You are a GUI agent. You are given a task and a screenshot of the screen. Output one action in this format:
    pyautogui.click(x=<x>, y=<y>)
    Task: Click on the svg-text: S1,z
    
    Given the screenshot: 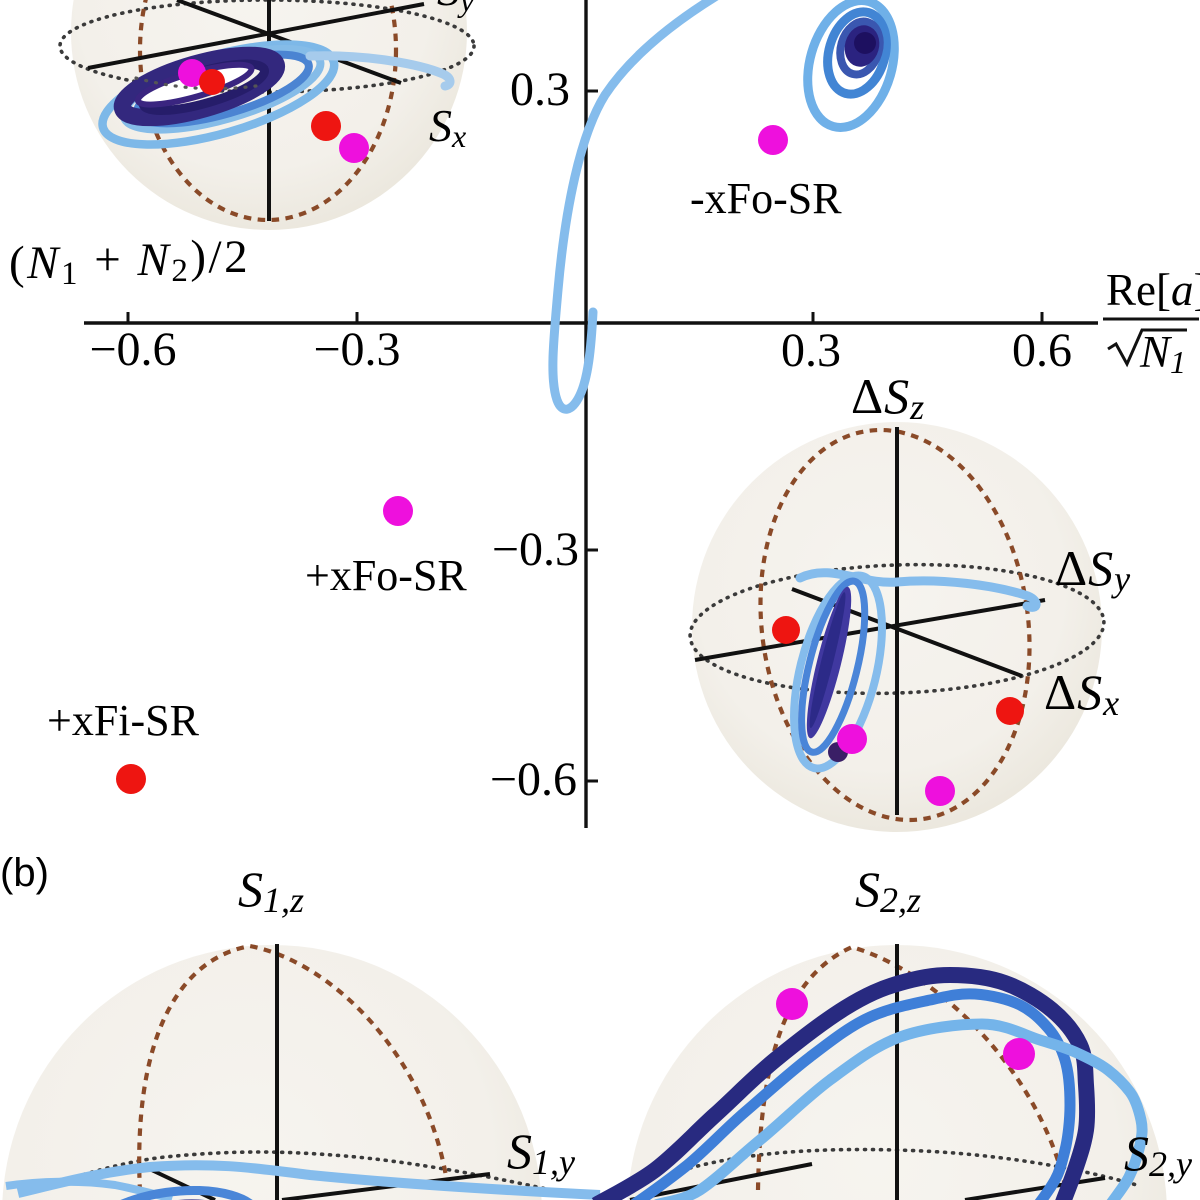 What is the action you would take?
    pyautogui.click(x=271, y=890)
    